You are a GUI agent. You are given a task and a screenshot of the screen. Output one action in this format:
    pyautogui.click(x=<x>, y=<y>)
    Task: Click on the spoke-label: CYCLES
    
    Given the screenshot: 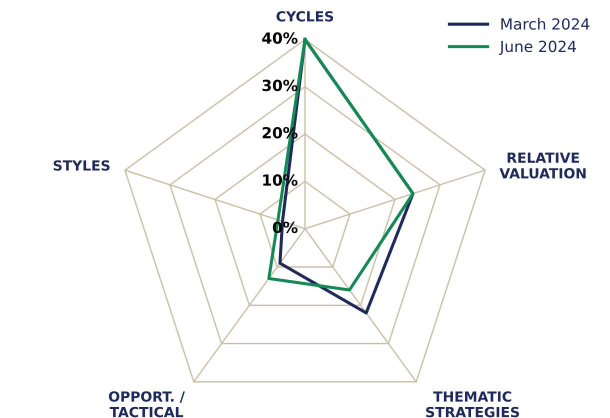 What is the action you would take?
    pyautogui.click(x=305, y=16)
    